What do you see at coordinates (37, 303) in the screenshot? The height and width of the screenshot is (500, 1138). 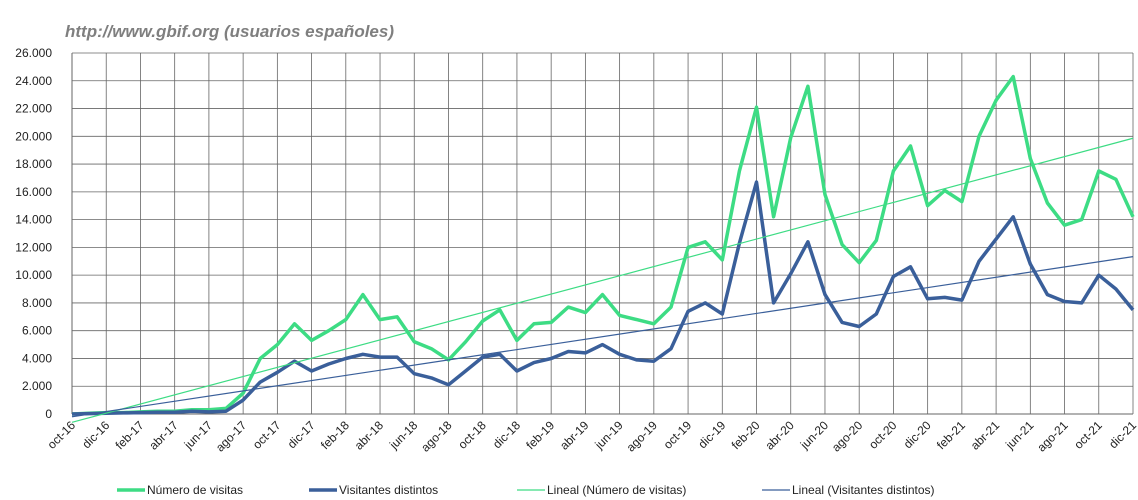 I see `y-tick-label: 8.000` at bounding box center [37, 303].